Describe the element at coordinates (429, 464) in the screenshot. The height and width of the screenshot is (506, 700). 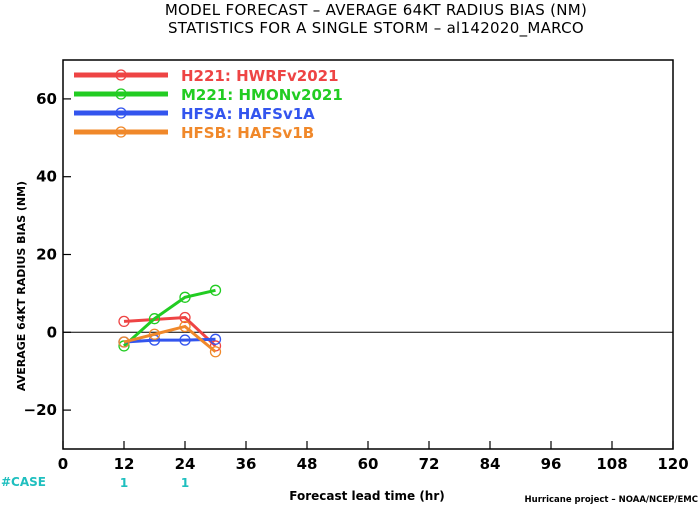
I see `x-tick-label: 72` at that location.